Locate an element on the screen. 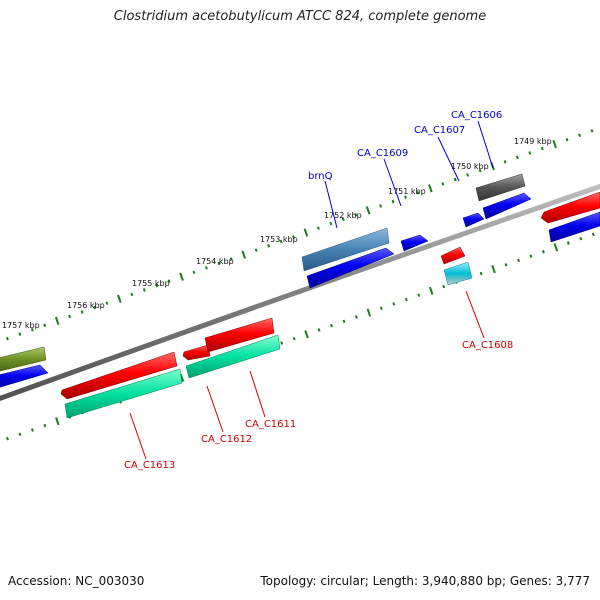  gene-label-ca-c1612: CA_C1612 is located at coordinates (226, 439).